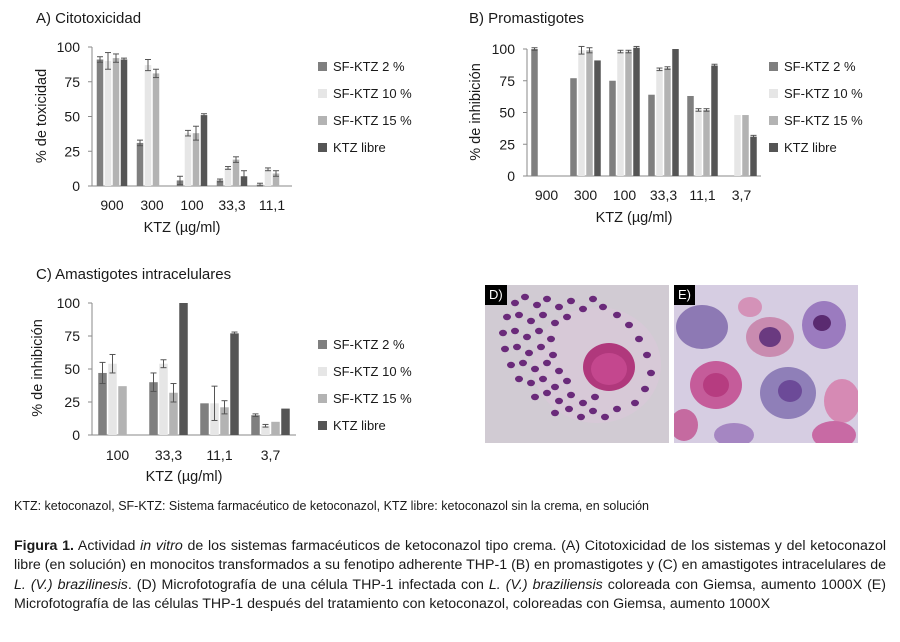 The width and height of the screenshot is (900, 642). I want to click on x-tick-label: 100, so click(192, 205).